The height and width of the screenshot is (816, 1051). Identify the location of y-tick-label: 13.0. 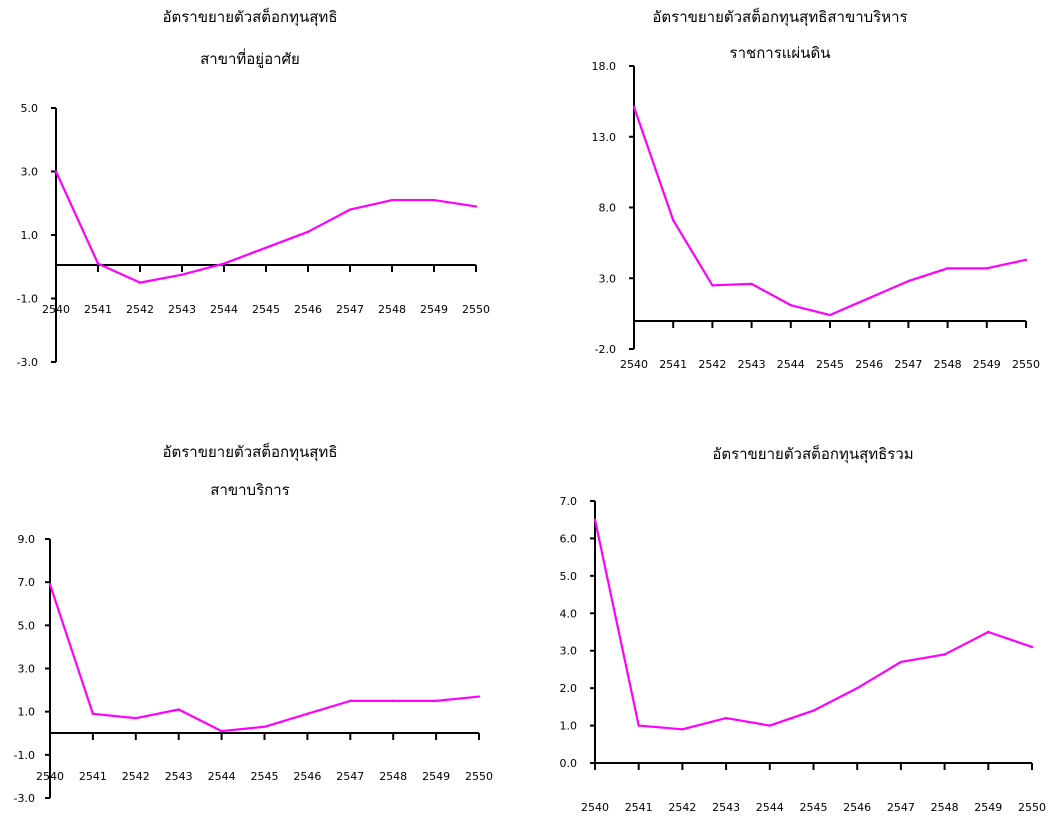
(604, 137).